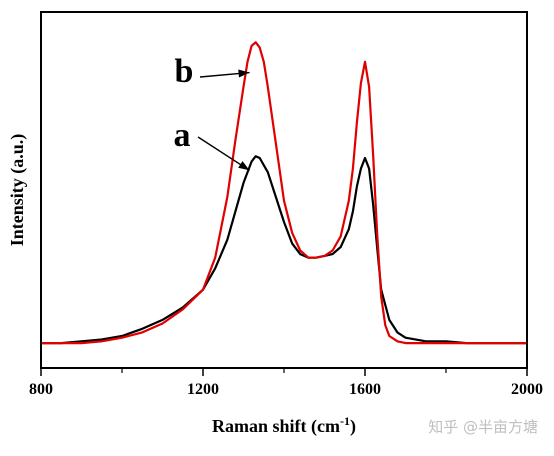  Describe the element at coordinates (244, 73) in the screenshot. I see `annotation-arrowhead-b` at that location.